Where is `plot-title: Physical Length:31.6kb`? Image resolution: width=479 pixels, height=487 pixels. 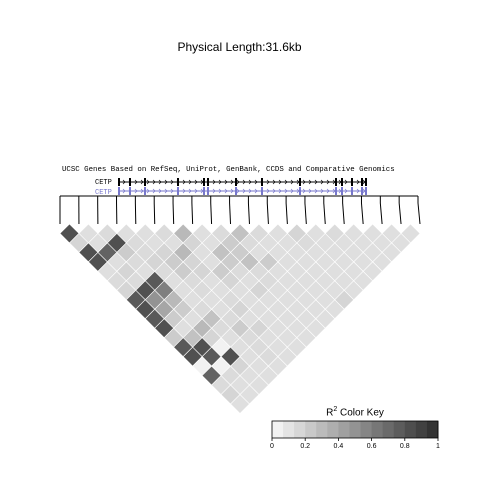
plot-title: Physical Length:31.6kb is located at coordinates (239, 47).